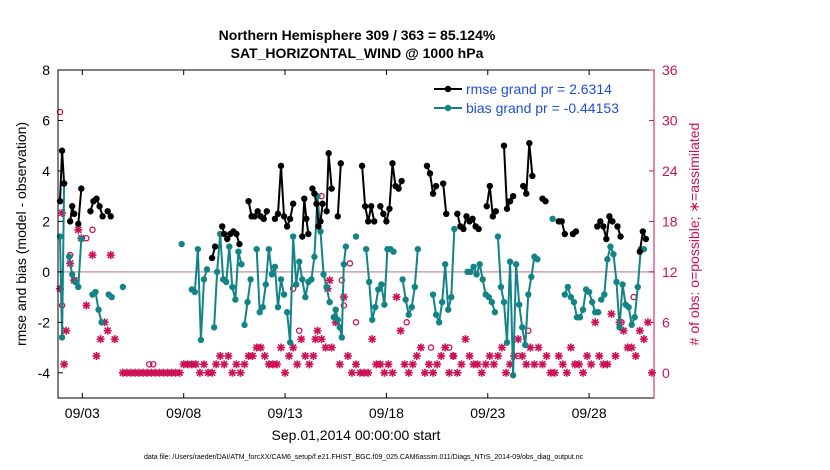  I want to click on y-right-tick-label: 36, so click(670, 70).